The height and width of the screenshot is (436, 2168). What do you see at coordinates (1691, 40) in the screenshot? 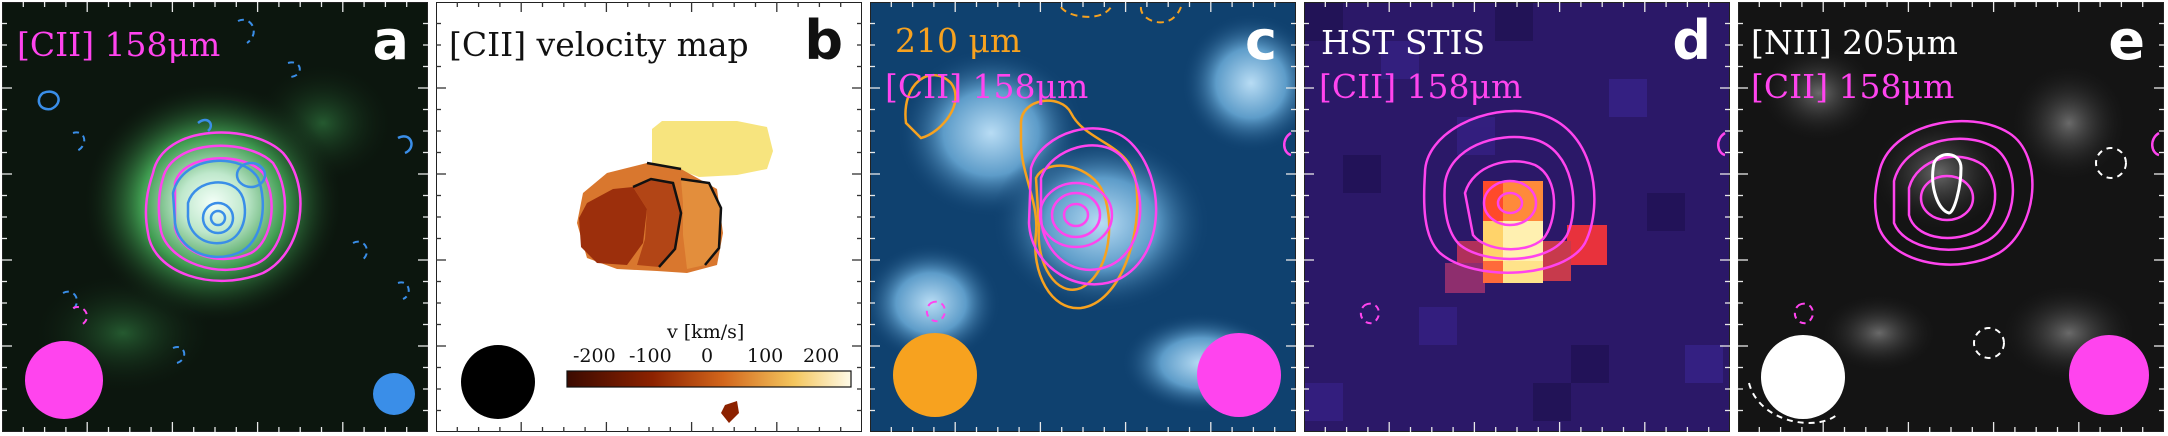
I see `panel-d-letter: d` at bounding box center [1691, 40].